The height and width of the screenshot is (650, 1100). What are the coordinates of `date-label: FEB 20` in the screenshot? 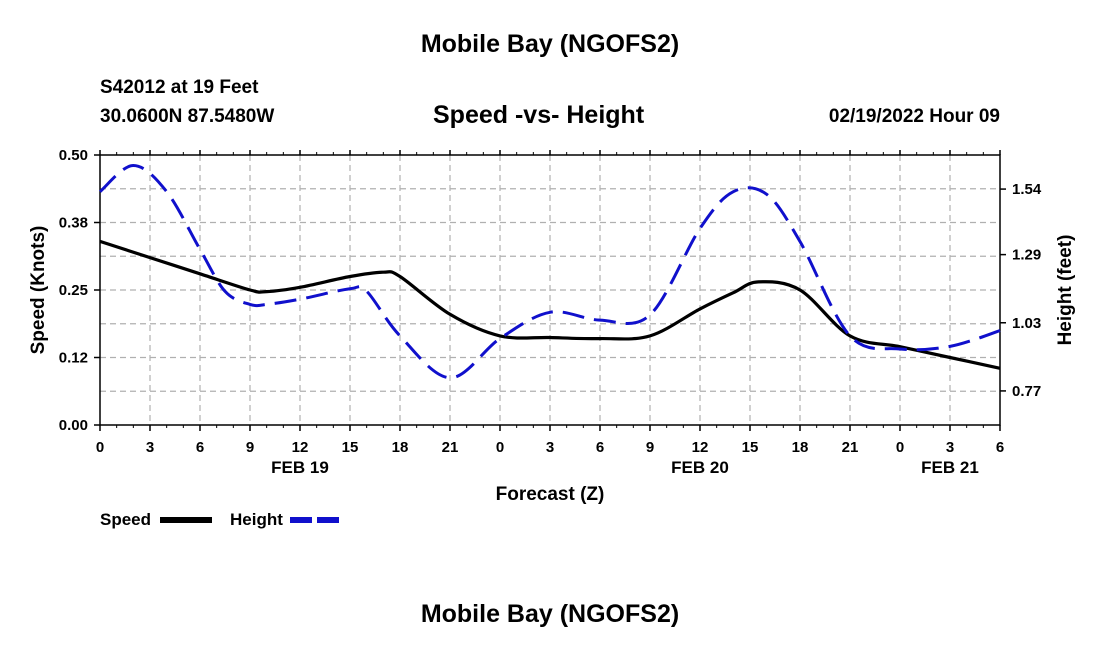 It's located at (700, 467).